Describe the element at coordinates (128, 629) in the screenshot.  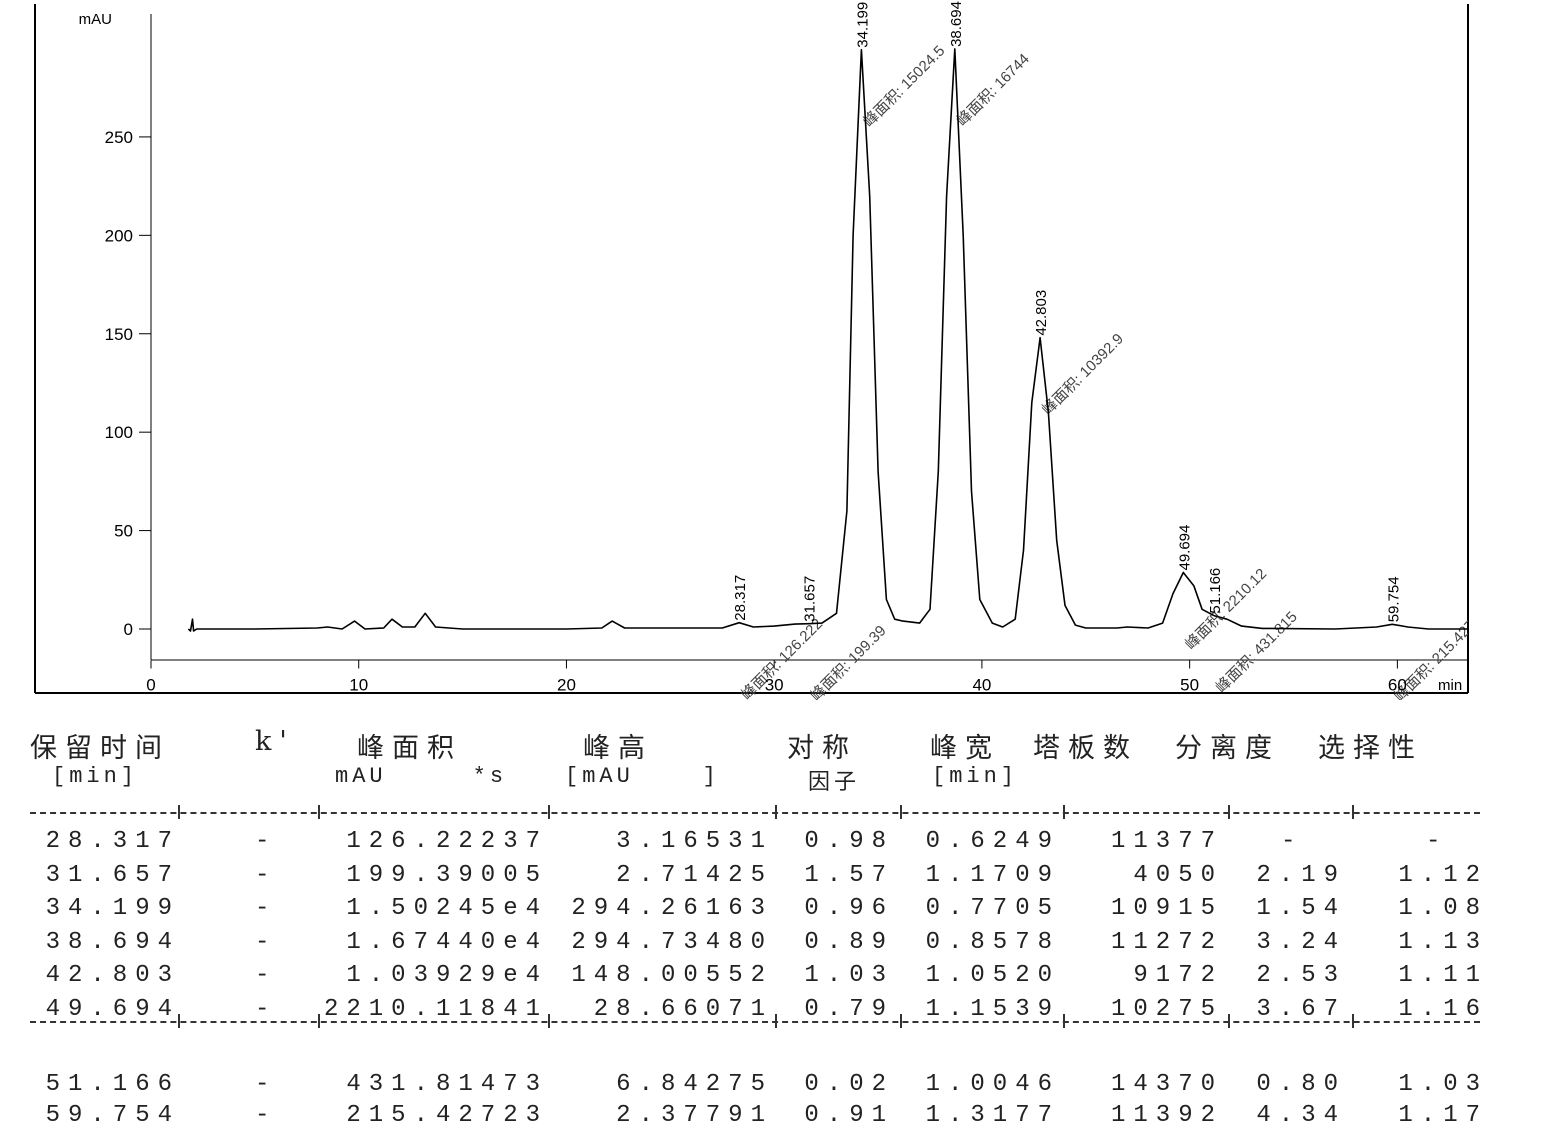
I see `y-tick-label: 0` at that location.